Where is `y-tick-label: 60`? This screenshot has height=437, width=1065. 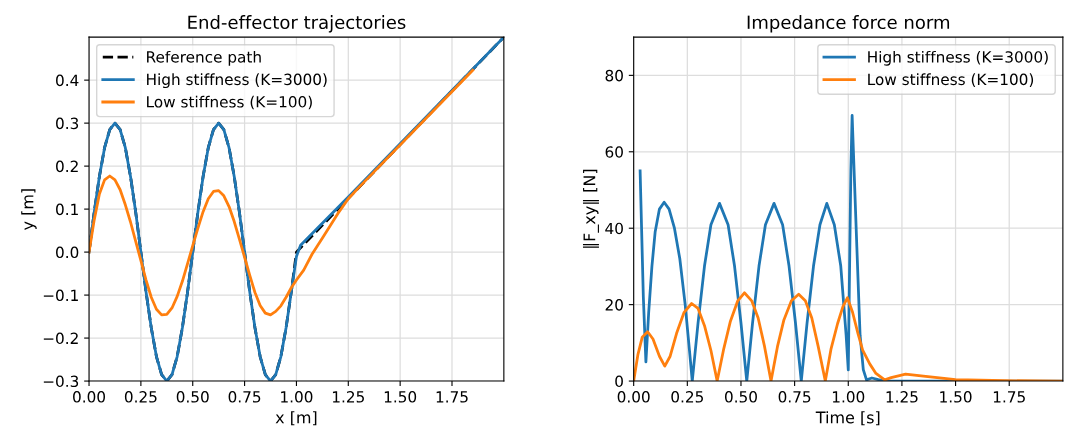
y-tick-label: 60 is located at coordinates (614, 152).